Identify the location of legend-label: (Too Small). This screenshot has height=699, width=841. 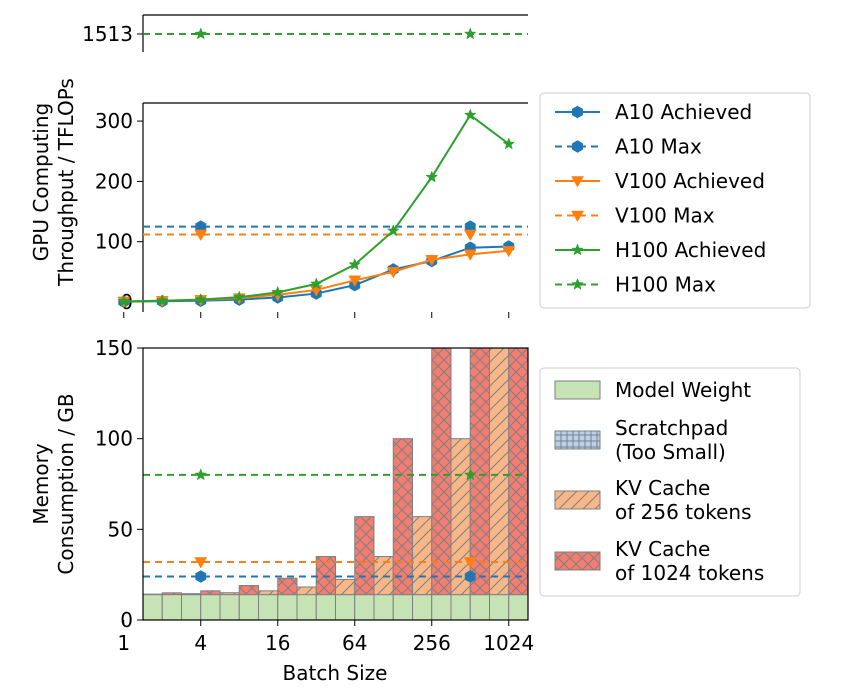
(670, 452).